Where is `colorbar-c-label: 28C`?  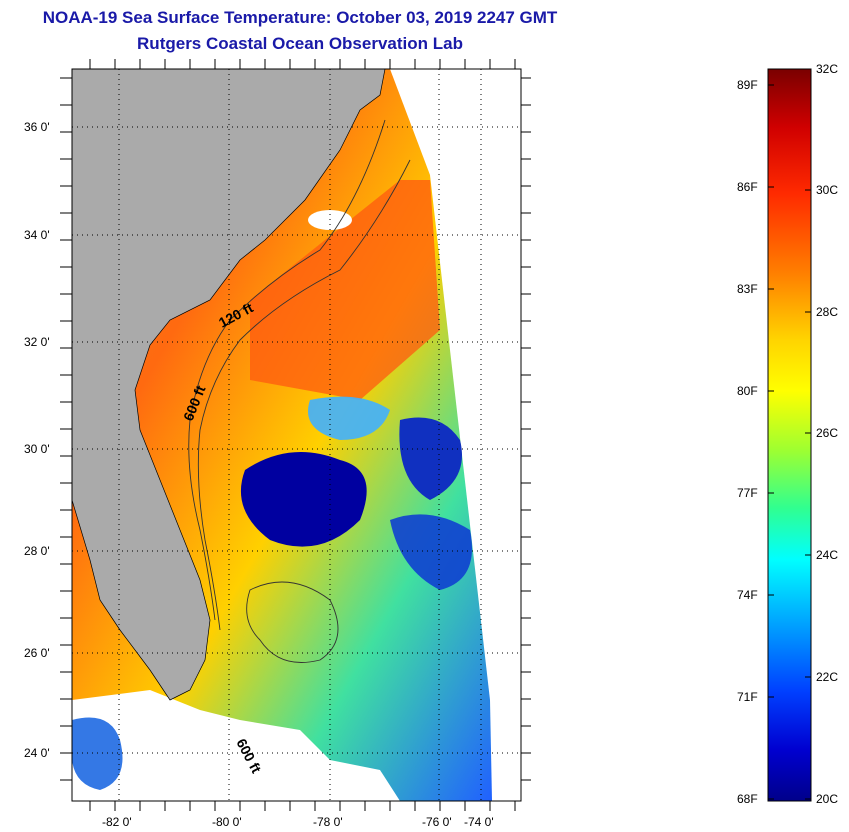
colorbar-c-label: 28C is located at coordinates (827, 312).